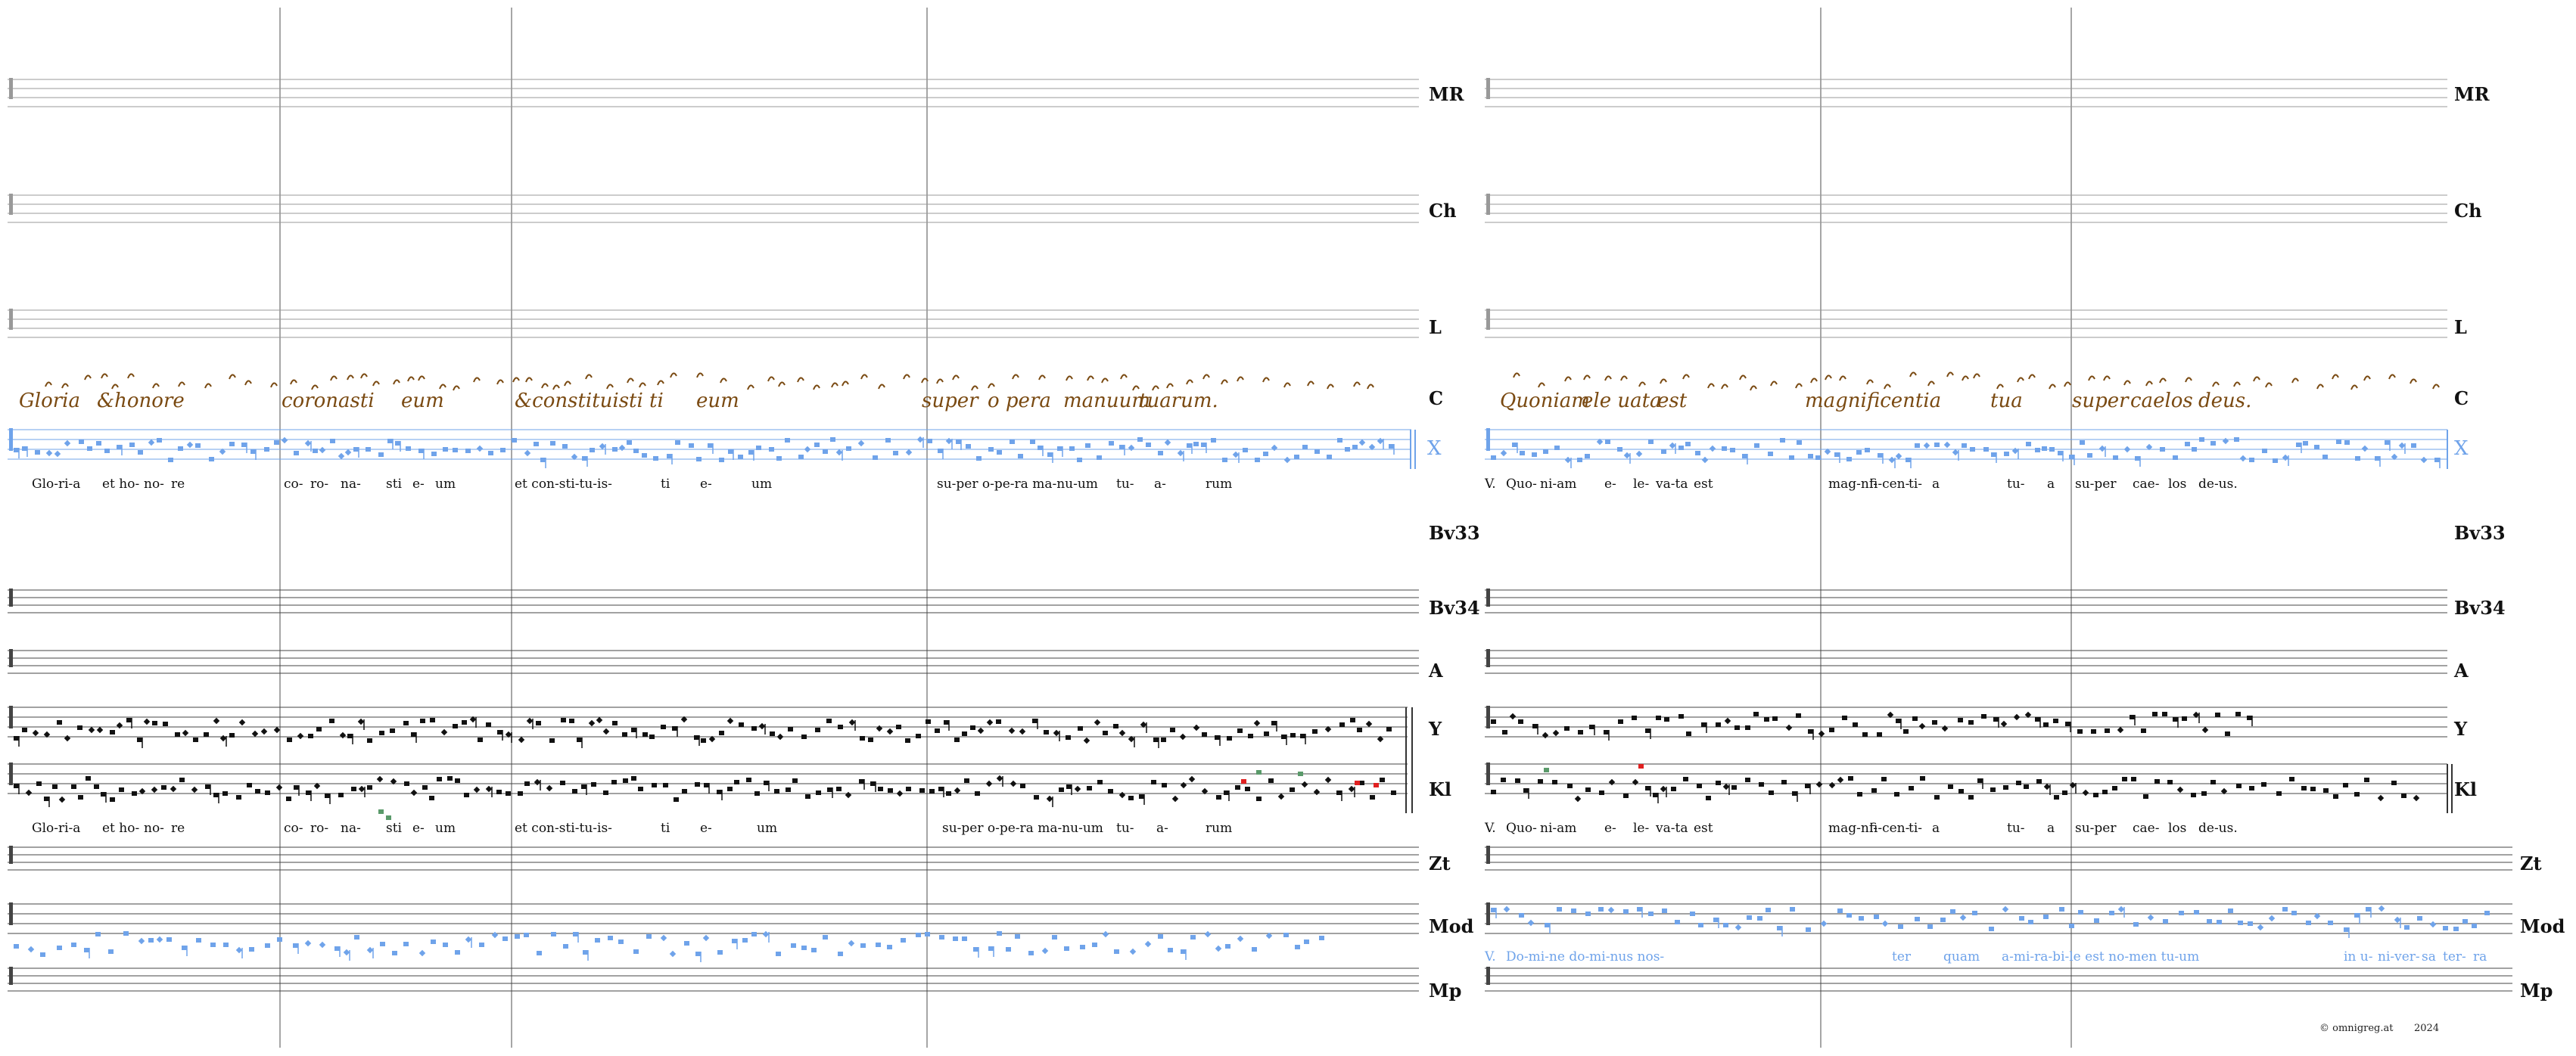 The image size is (2576, 1056). Describe the element at coordinates (2465, 789) in the screenshot. I see `staff-label-kl-right: Kl` at that location.